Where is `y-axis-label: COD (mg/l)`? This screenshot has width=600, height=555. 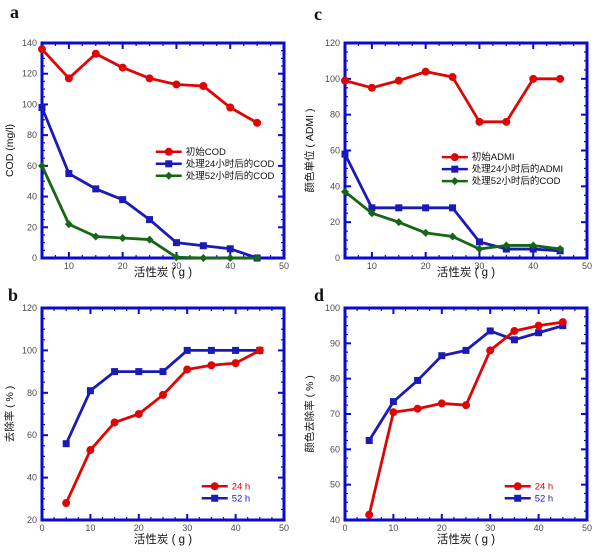 y-axis-label: COD (mg/l) is located at coordinates (10, 150).